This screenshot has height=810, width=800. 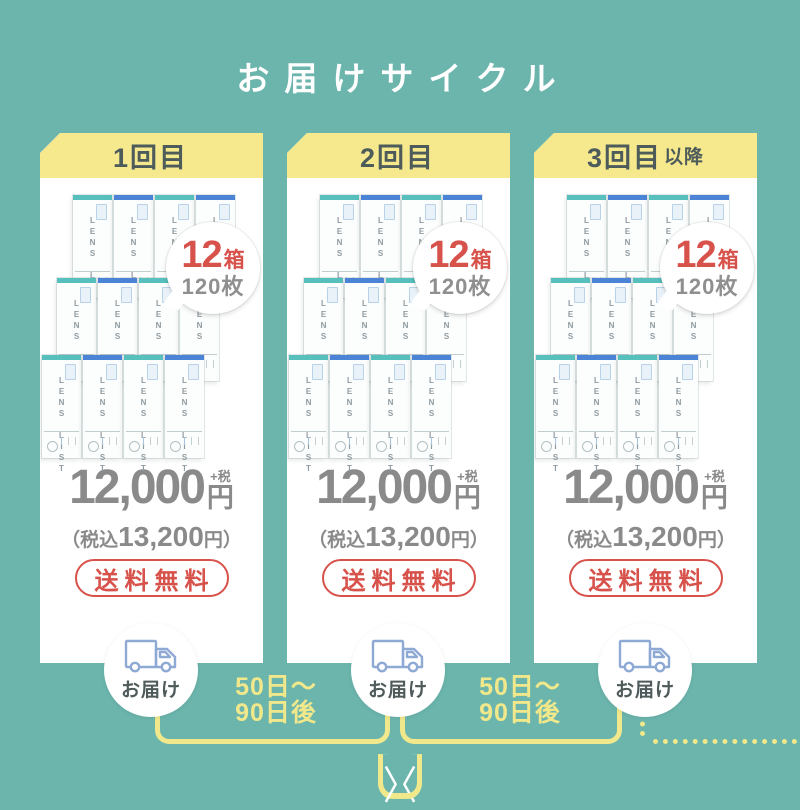 I want to click on delivery-label: お届け, so click(x=150, y=690).